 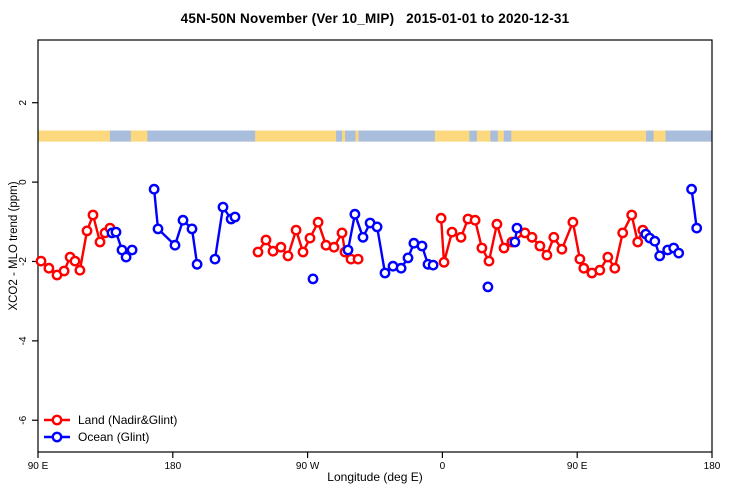 I want to click on y-axis: 2 0 -2 -4 -6, so click(x=28, y=262).